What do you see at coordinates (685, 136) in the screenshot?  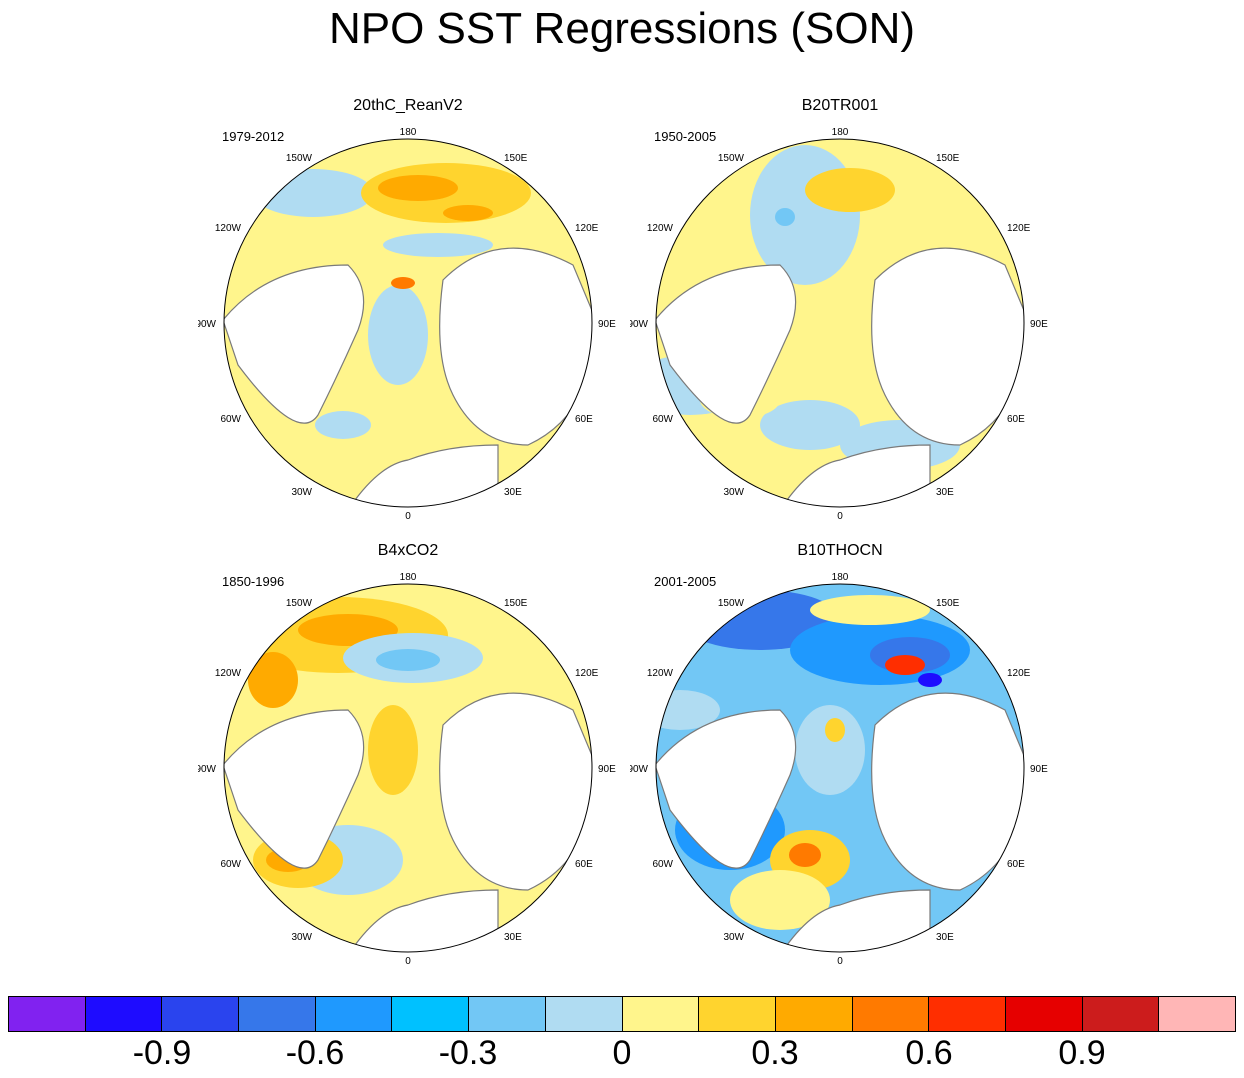 I see `panel-period: 1950-2005` at bounding box center [685, 136].